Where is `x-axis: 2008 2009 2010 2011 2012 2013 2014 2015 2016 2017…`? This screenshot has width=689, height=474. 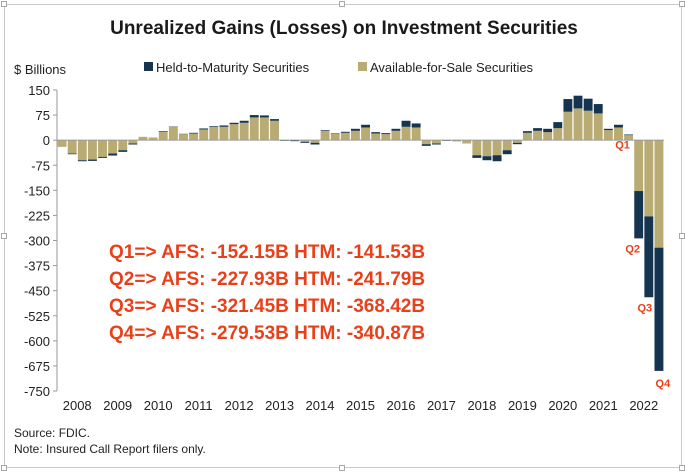 x-axis: 2008 2009 2010 2011 2012 2013 2014 2015 2016 2017… is located at coordinates (361, 405).